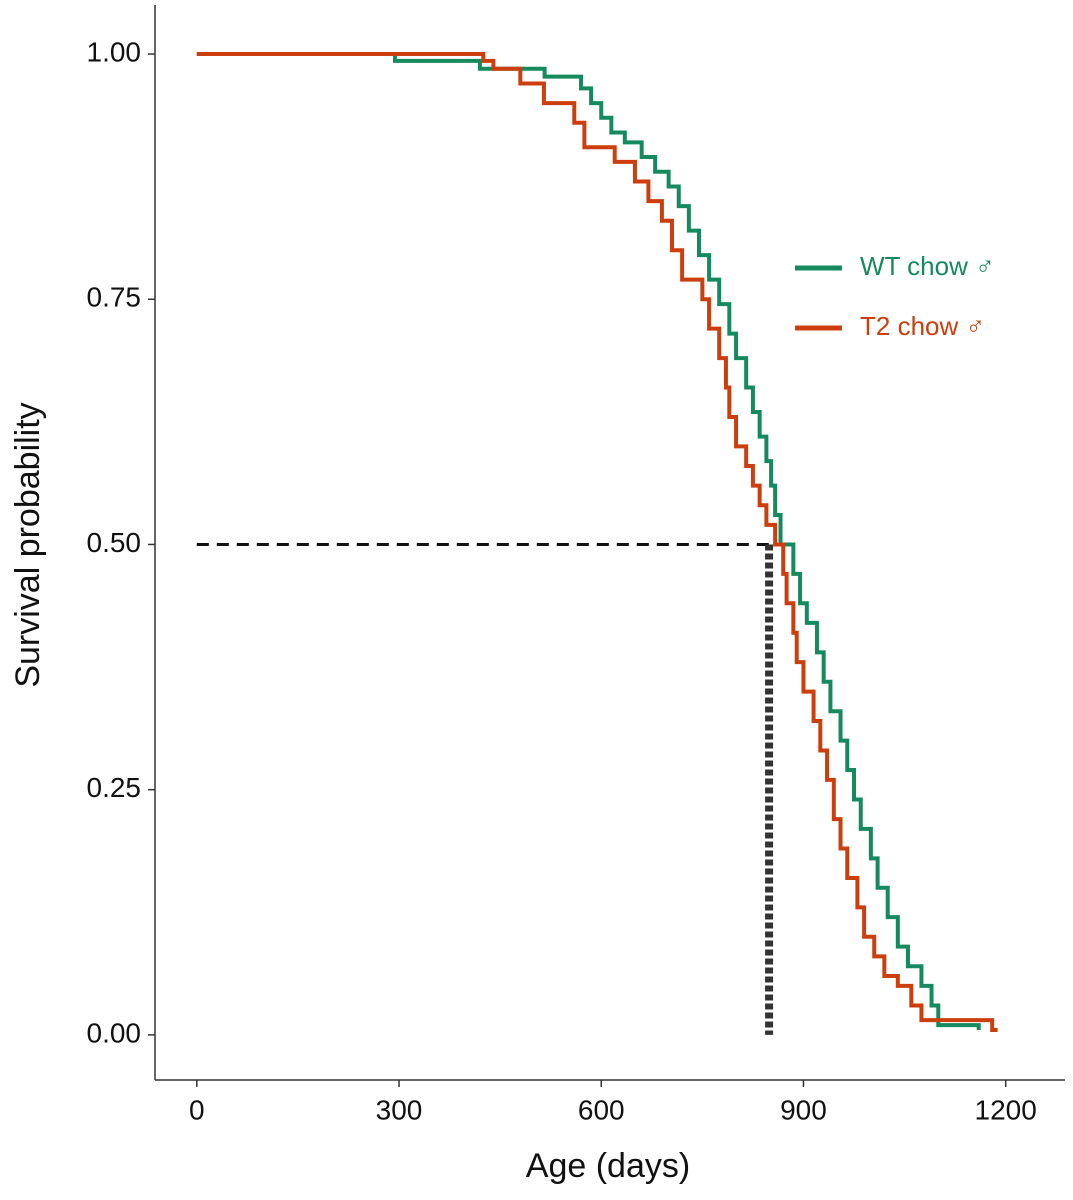  Describe the element at coordinates (601, 1109) in the screenshot. I see `x-tick-label: 600` at that location.